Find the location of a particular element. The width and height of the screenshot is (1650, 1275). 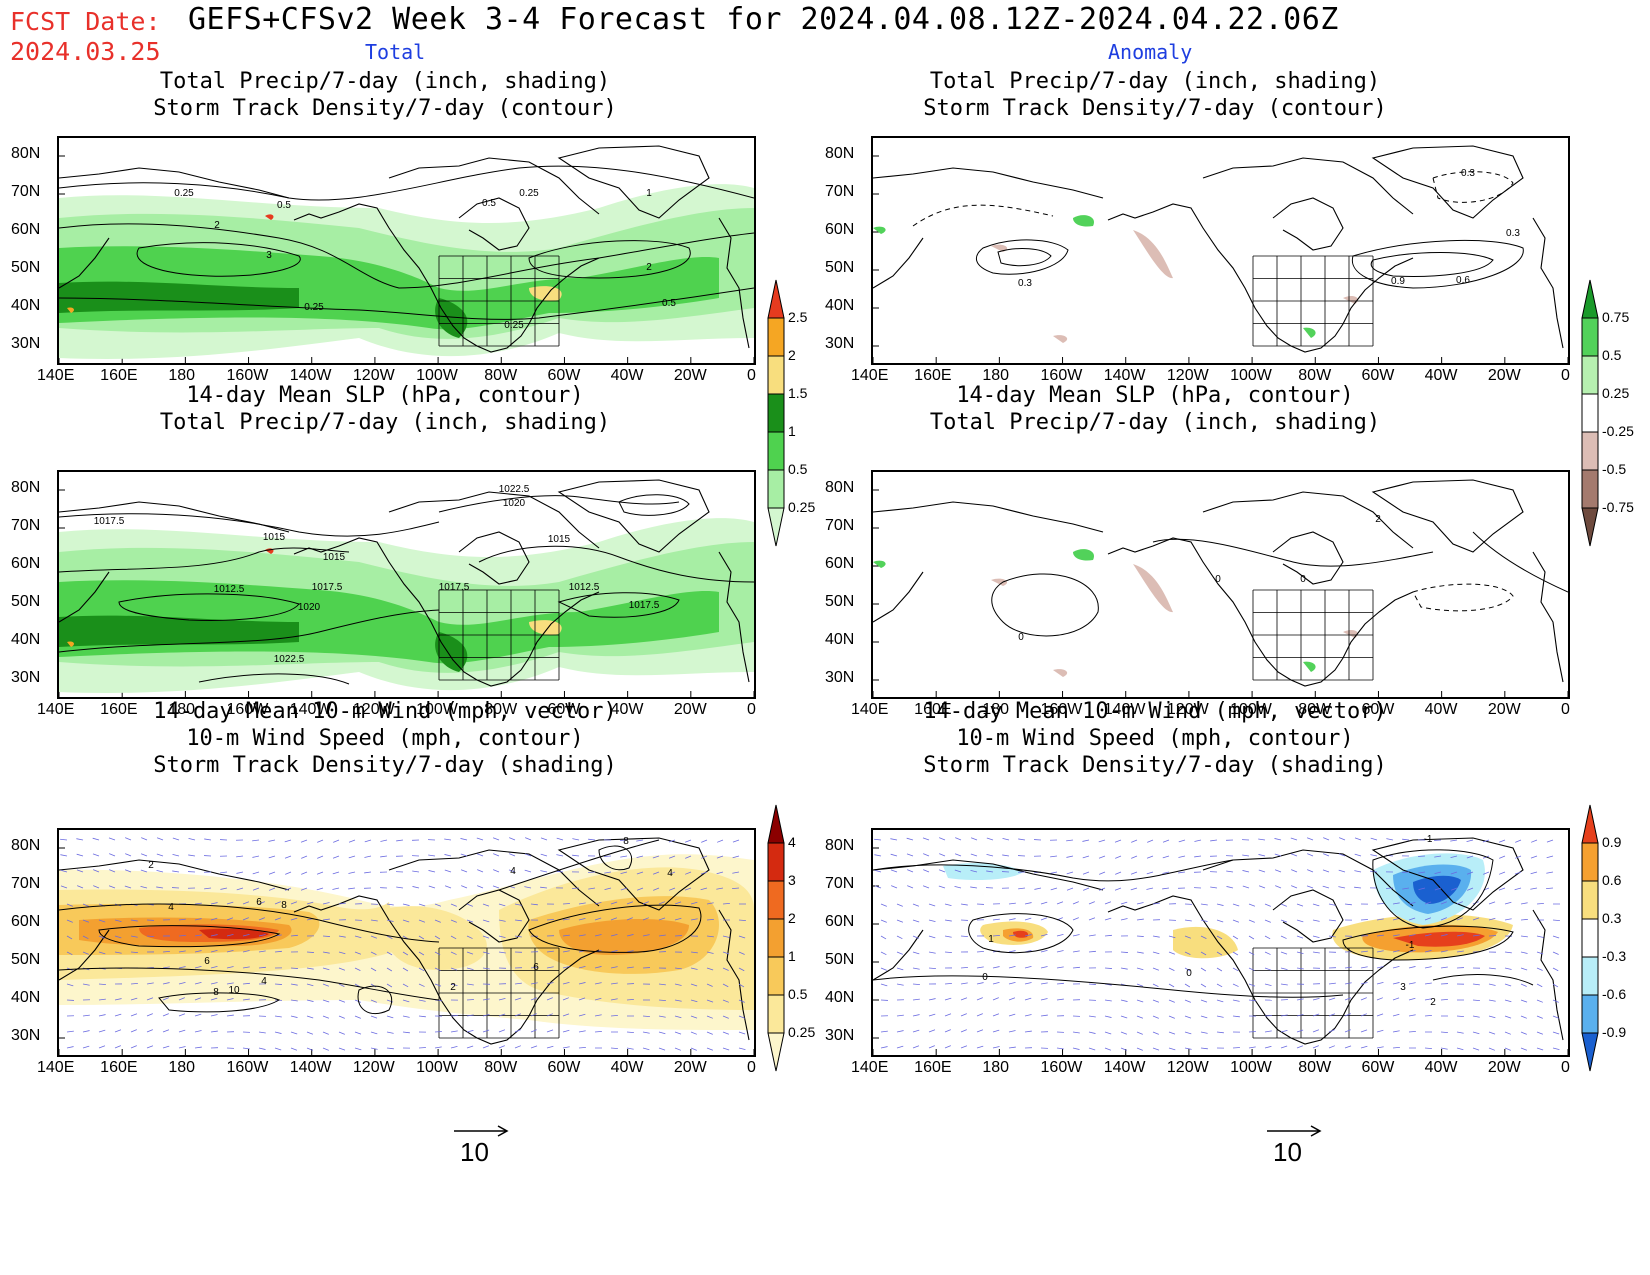

colorbar-segment is located at coordinates (1590, 299).